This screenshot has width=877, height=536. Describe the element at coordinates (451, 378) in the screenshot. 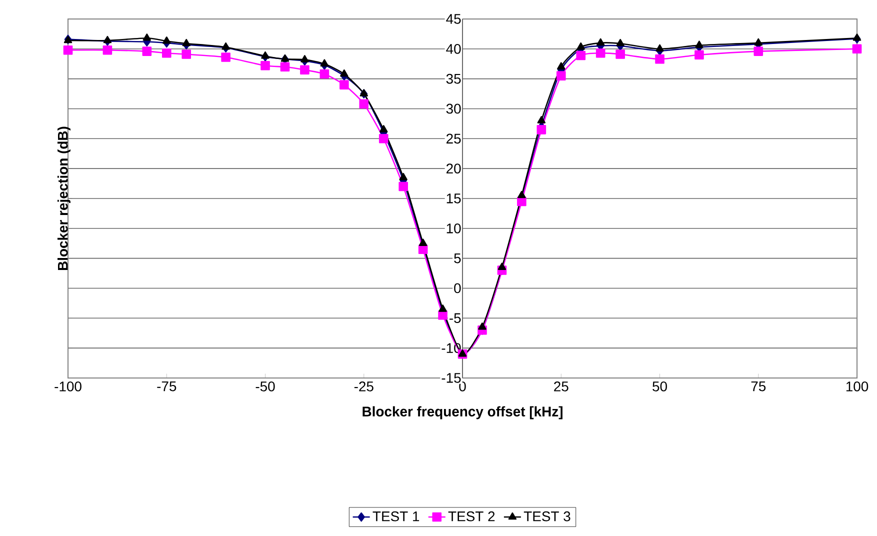

I see `y-tick-label: -15` at that location.